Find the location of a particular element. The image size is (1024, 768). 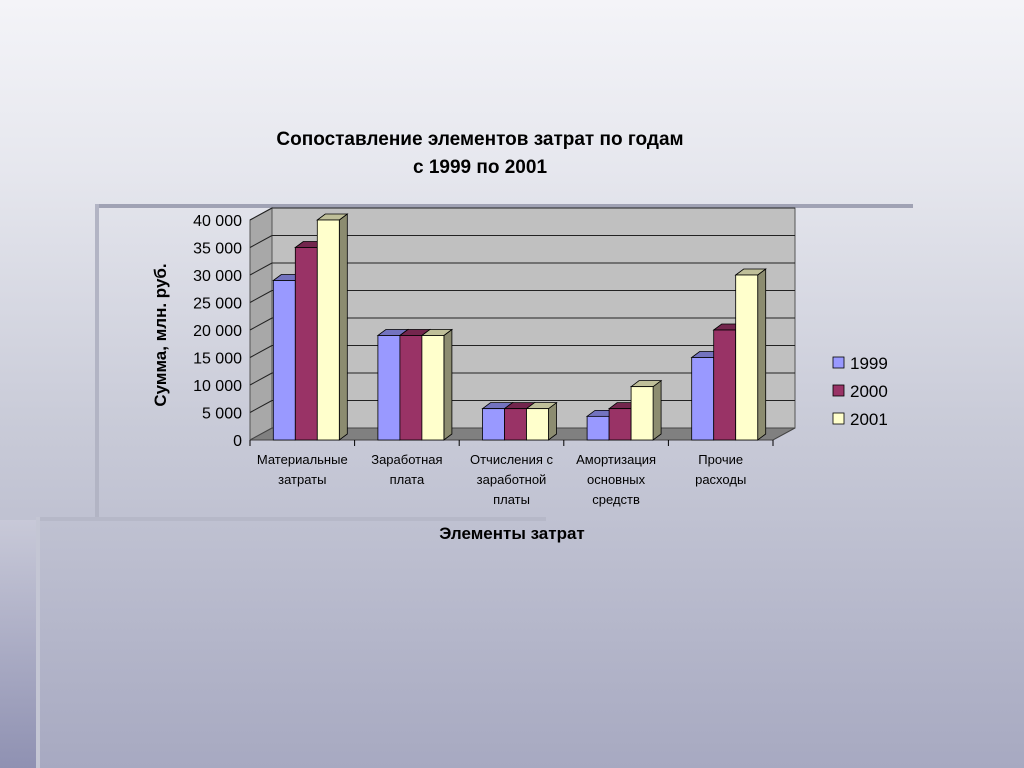

y-axis-title: Сумма, млн. руб. is located at coordinates (160, 334).